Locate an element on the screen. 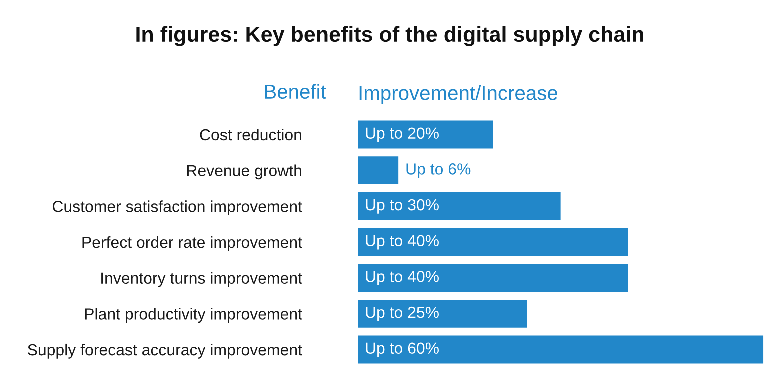  y-tick-label: Plant productivity improvement is located at coordinates (193, 316).